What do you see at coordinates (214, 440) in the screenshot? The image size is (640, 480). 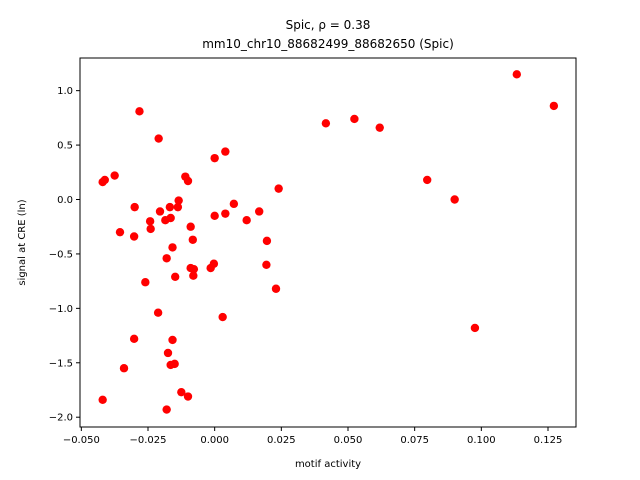 I see `x-tick-label-2: 0.000` at bounding box center [214, 440].